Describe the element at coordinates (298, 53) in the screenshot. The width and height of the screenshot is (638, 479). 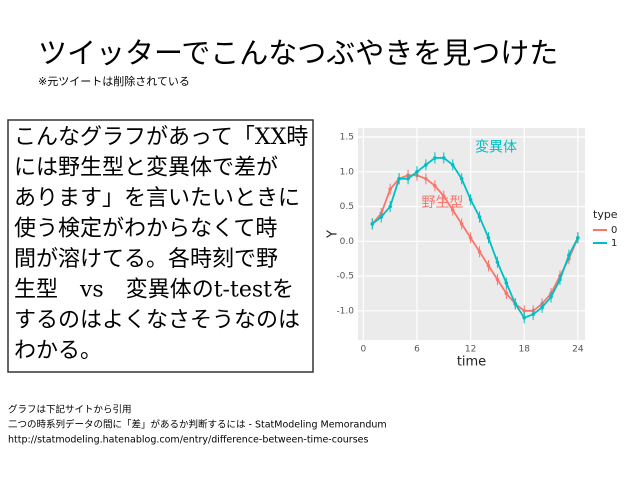
I see `slide-title: ツイッターでこんなつぶやきを見つけた` at that location.